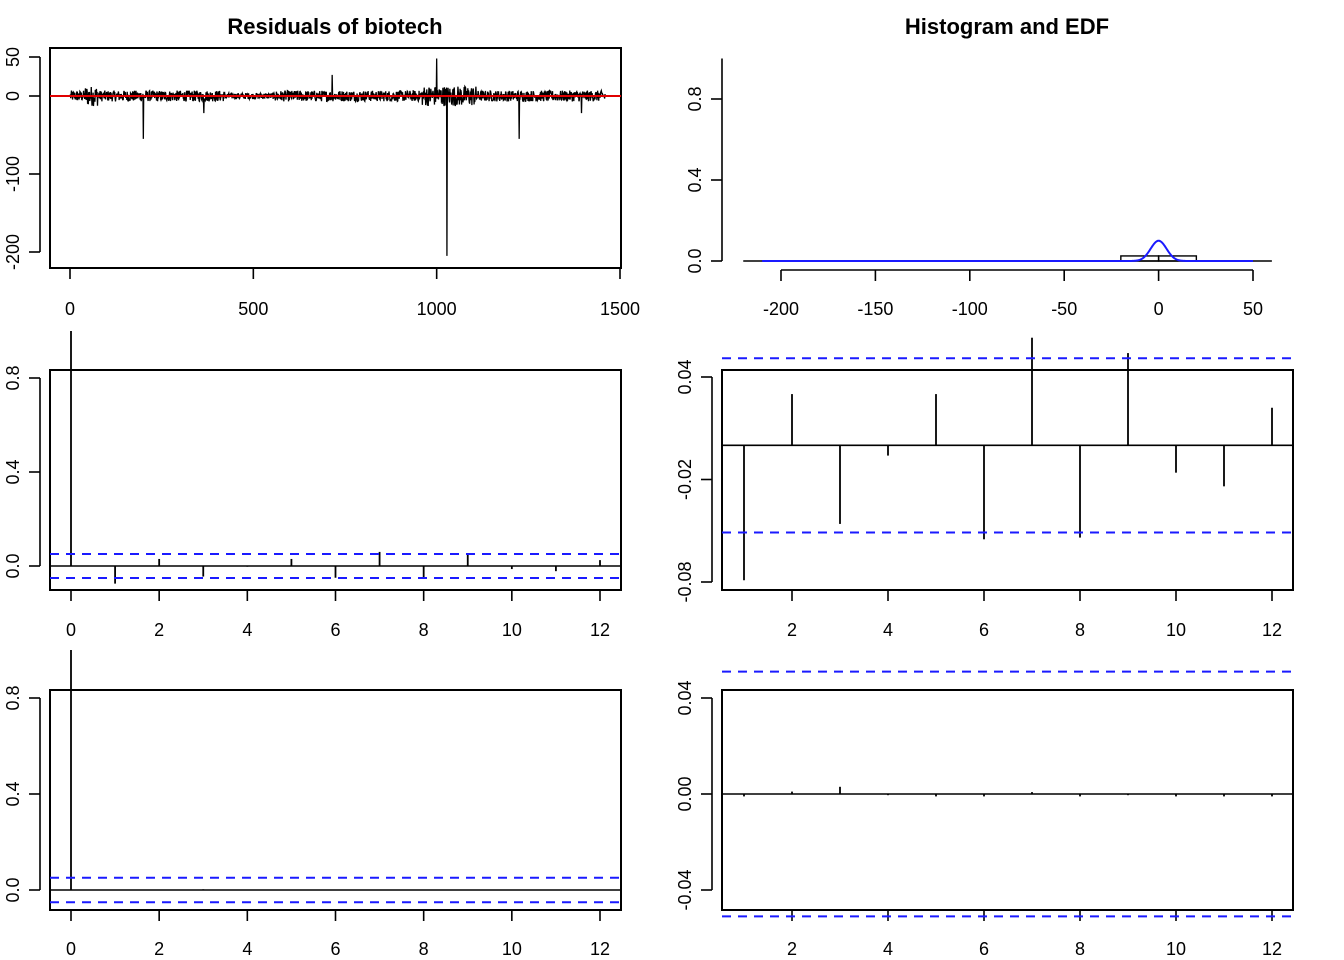  Describe the element at coordinates (1177, 258) in the screenshot. I see `histogram-bar` at that location.